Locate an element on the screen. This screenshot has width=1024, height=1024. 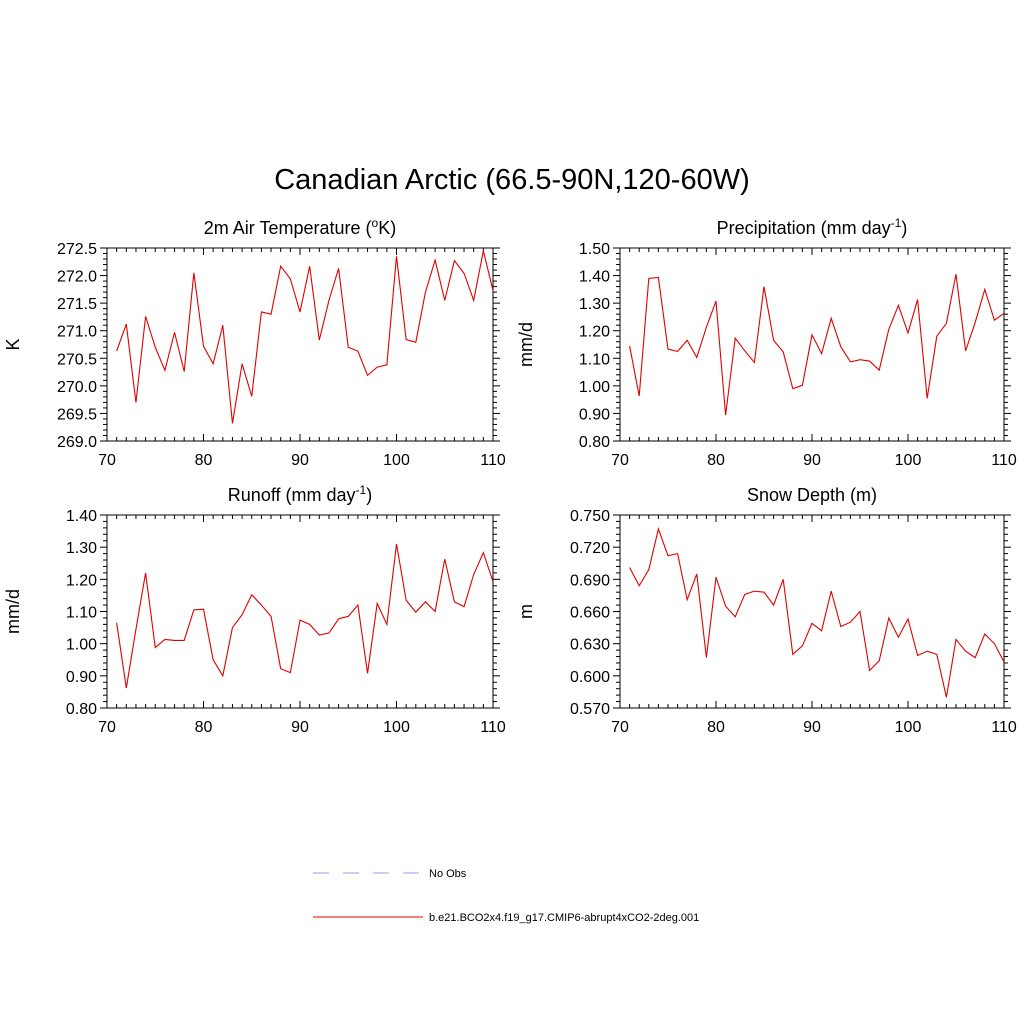
panel-title: Snow Depth (m) is located at coordinates (812, 495).